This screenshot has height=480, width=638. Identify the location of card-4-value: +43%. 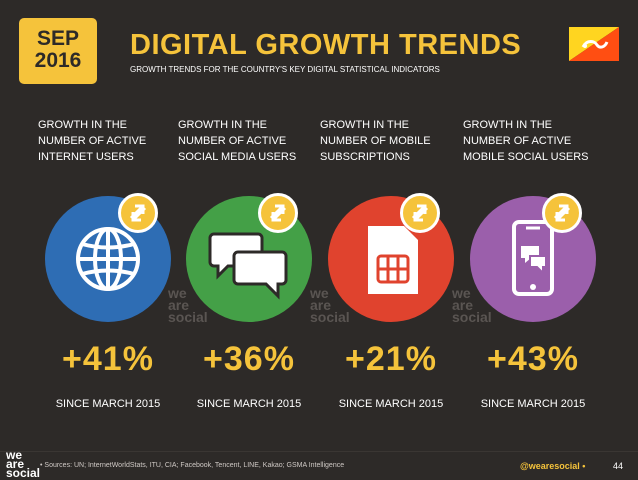
(533, 359).